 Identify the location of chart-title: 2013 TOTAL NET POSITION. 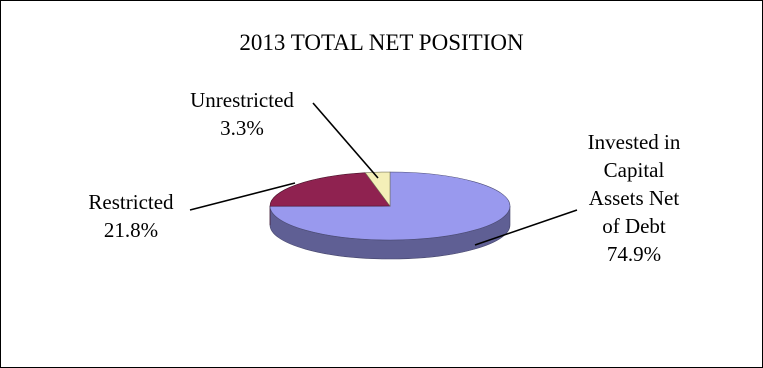
(381, 42).